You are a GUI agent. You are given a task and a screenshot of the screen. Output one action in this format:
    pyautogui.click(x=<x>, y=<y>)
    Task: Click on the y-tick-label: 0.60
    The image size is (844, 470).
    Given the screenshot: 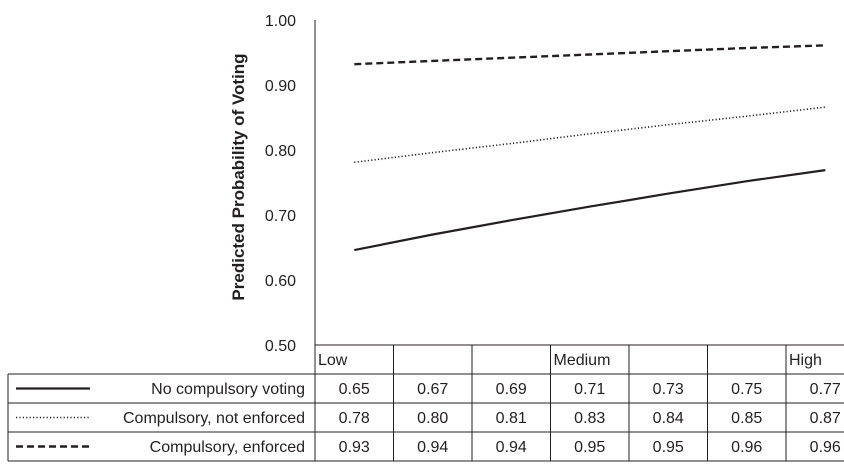 What is the action you would take?
    pyautogui.click(x=280, y=281)
    